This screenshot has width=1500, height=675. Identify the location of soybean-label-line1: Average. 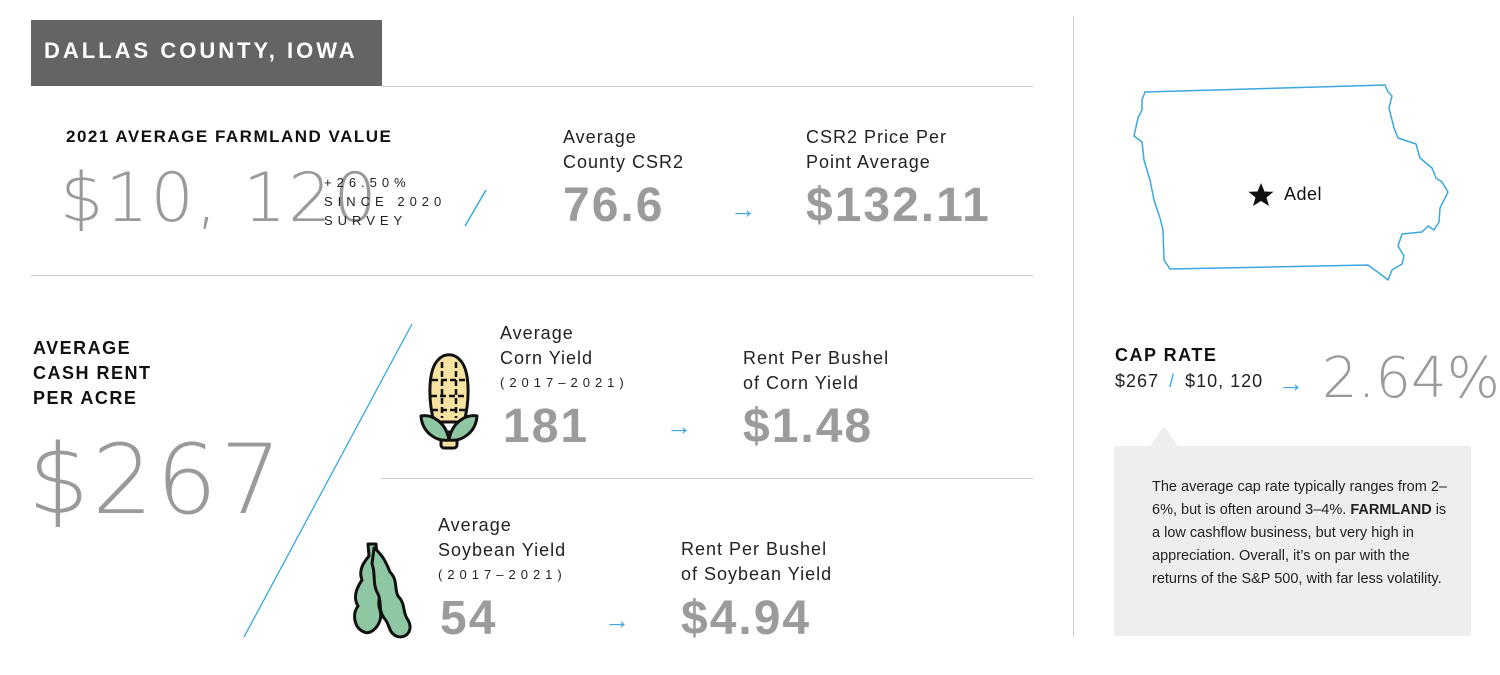
(475, 525).